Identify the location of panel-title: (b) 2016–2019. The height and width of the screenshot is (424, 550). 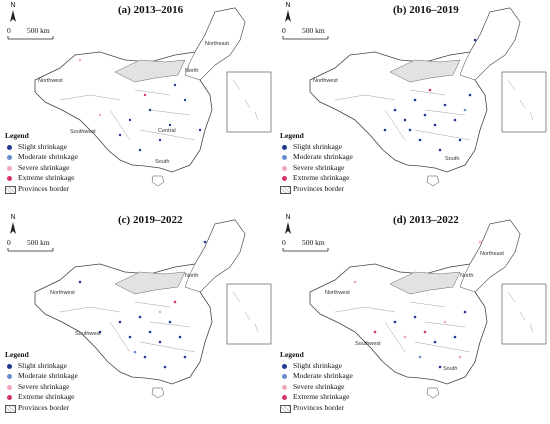
(426, 10).